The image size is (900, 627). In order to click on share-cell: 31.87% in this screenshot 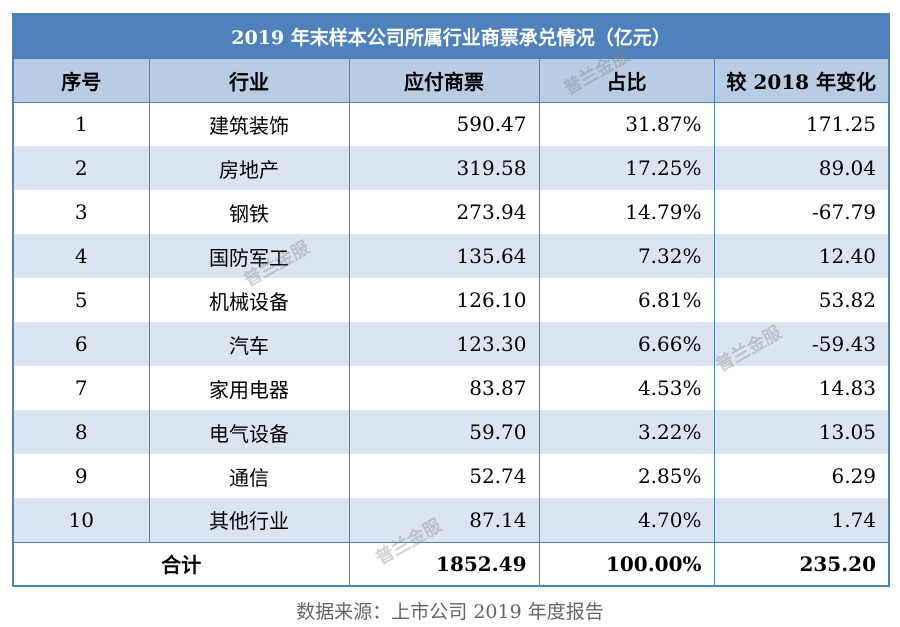, I will do `click(626, 124)`.